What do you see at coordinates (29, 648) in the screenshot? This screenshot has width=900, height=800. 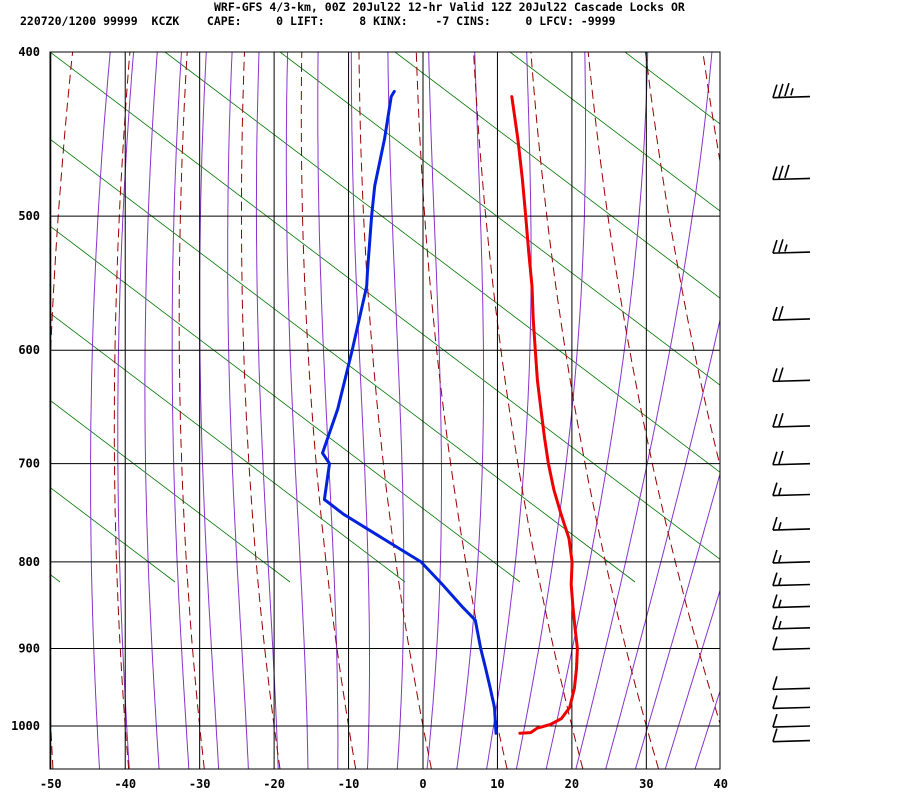 I see `pressure-tick-label: 900` at bounding box center [29, 648].